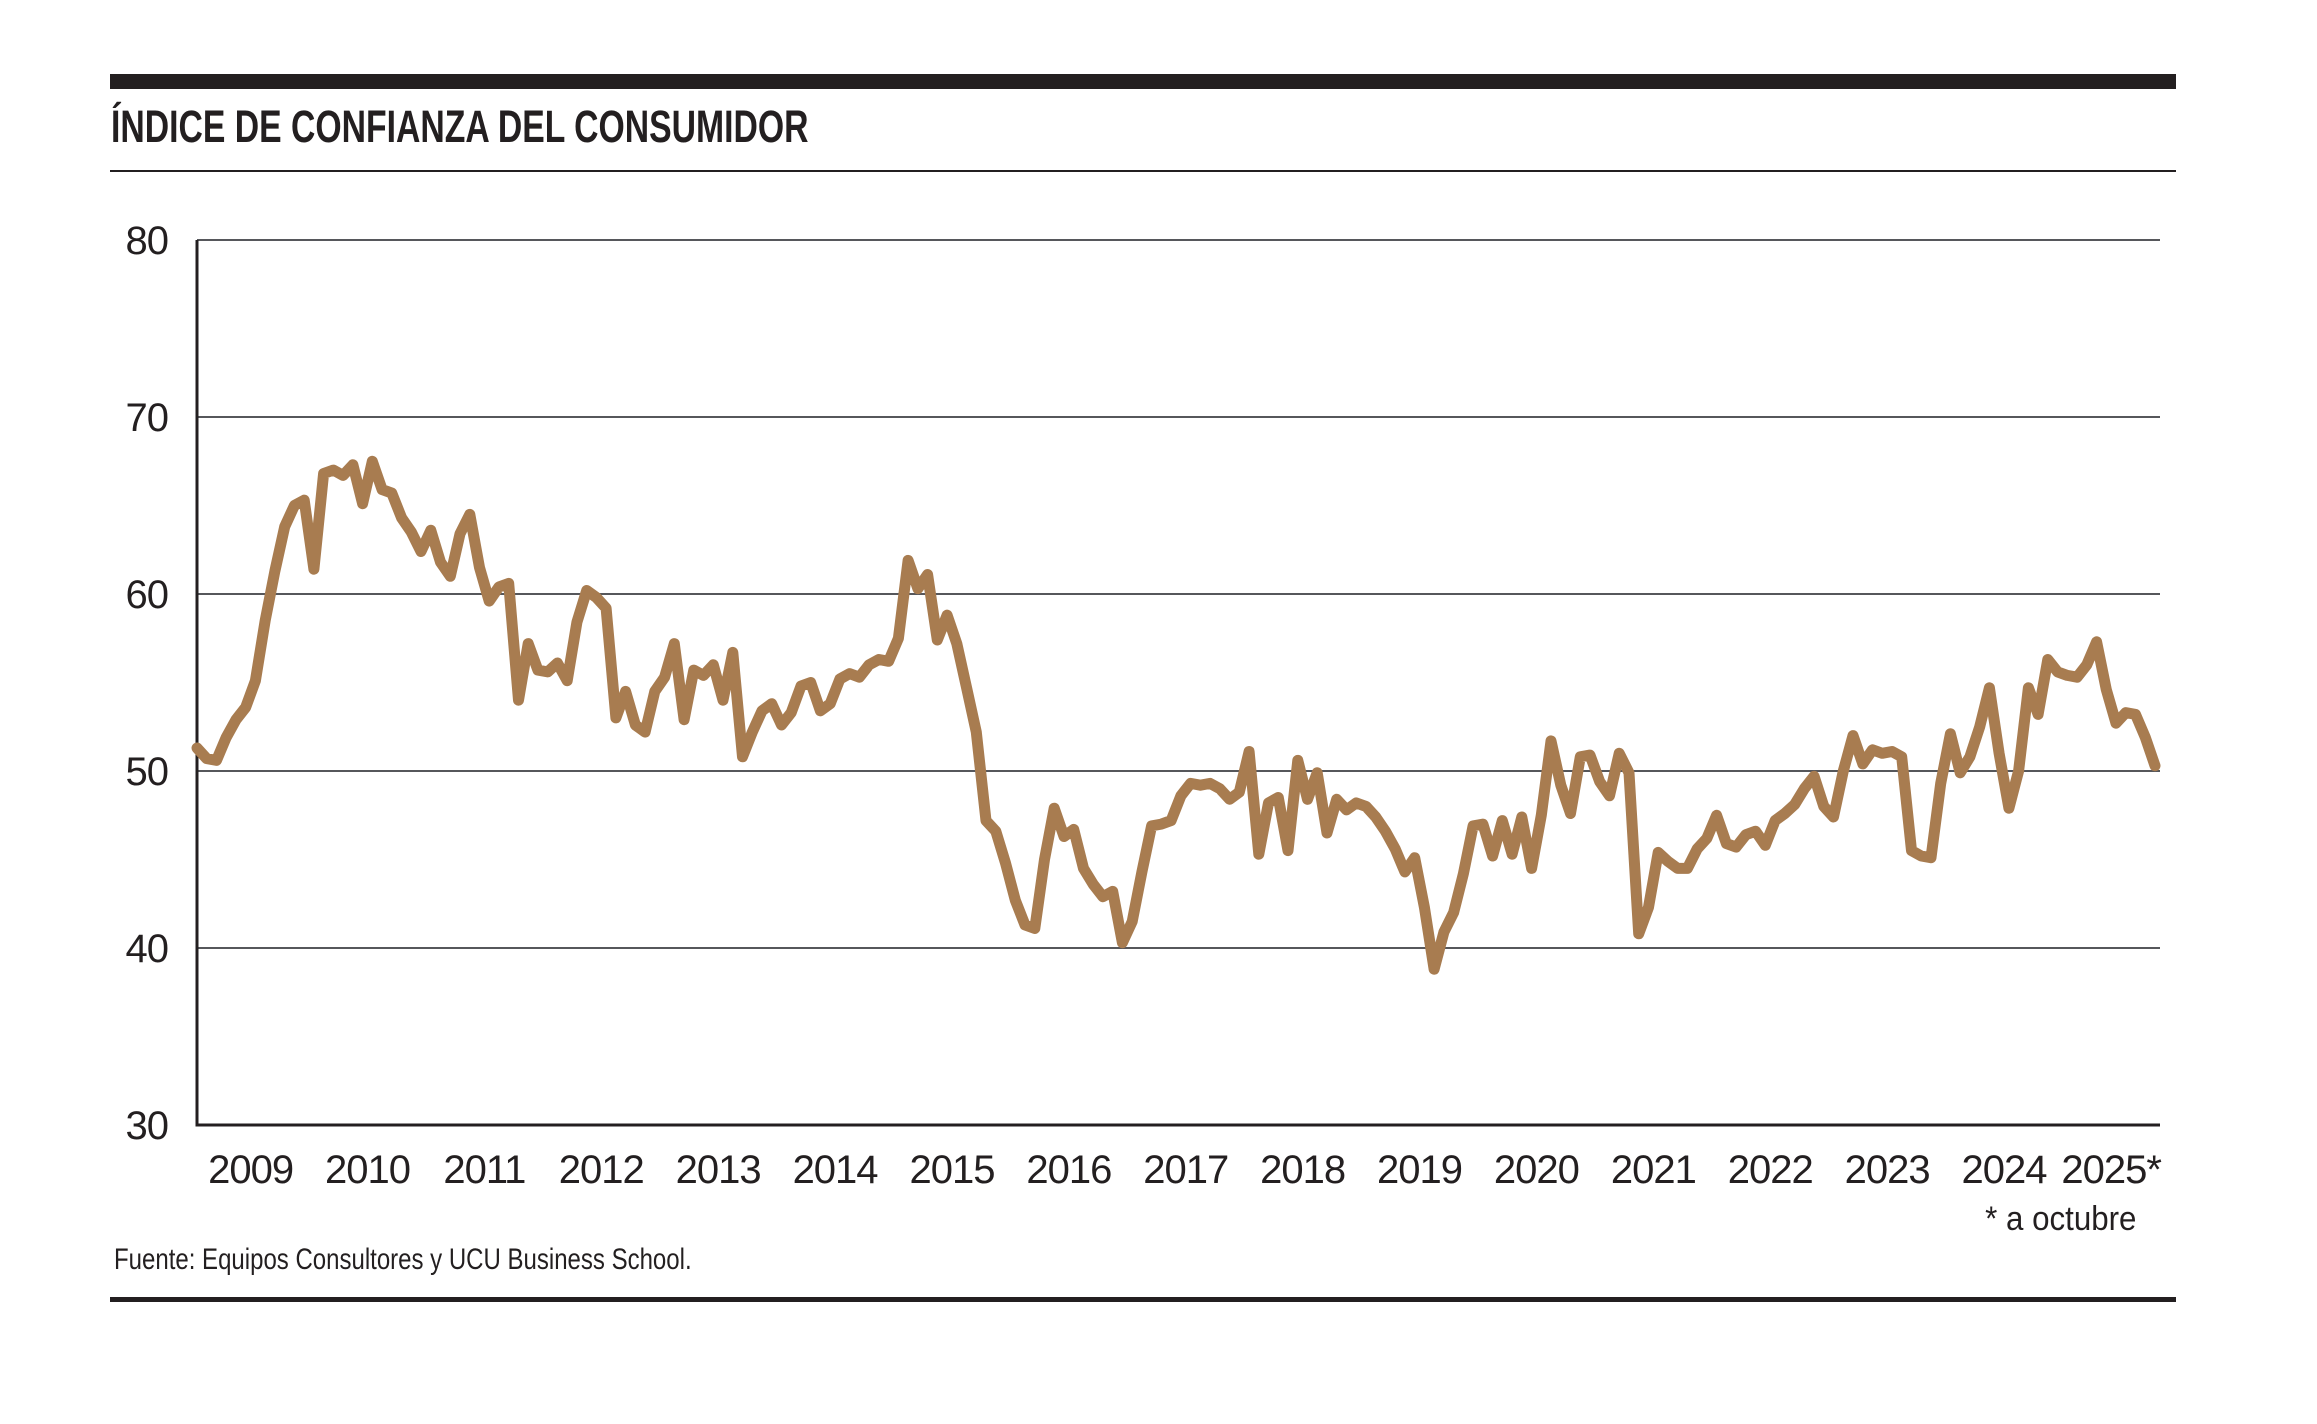  What do you see at coordinates (147, 595) in the screenshot?
I see `y-axis-label: 60` at bounding box center [147, 595].